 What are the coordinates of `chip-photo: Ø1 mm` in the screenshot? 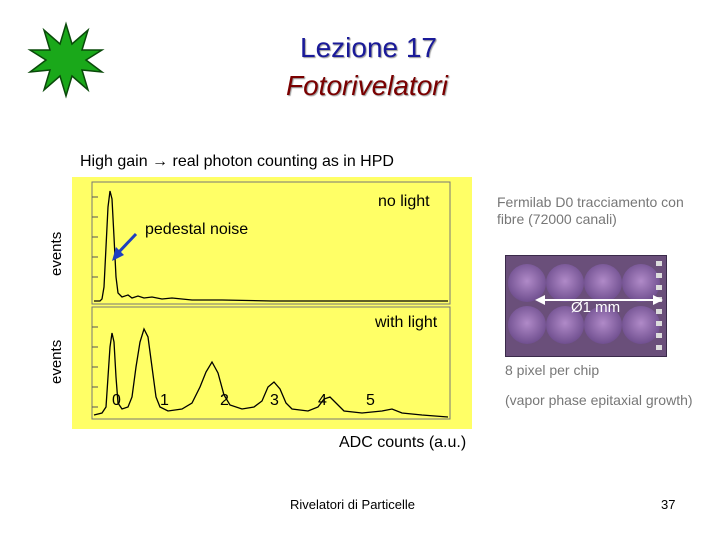 It's located at (586, 306).